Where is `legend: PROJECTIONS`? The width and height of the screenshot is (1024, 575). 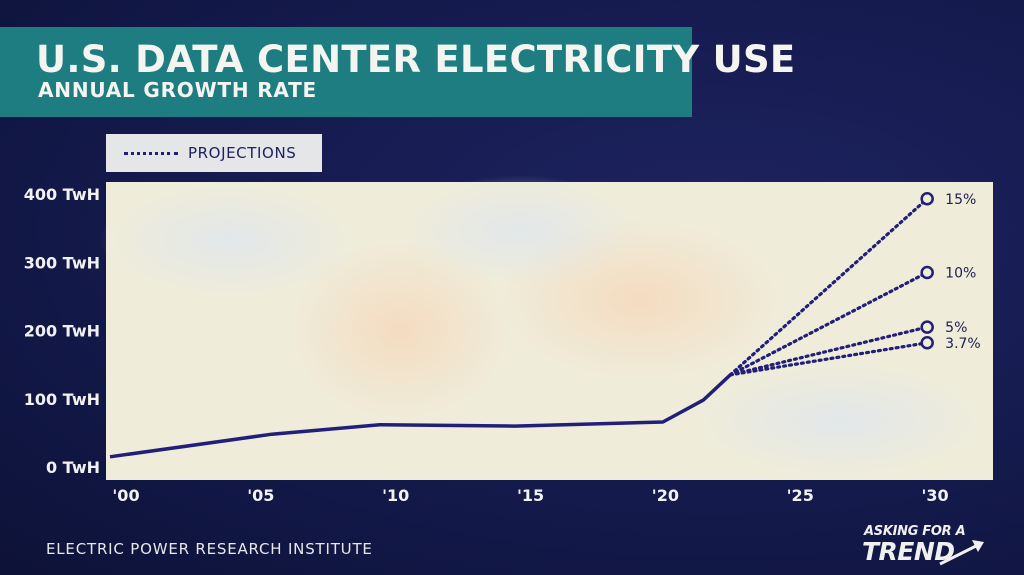
legend: PROJECTIONS is located at coordinates (214, 153).